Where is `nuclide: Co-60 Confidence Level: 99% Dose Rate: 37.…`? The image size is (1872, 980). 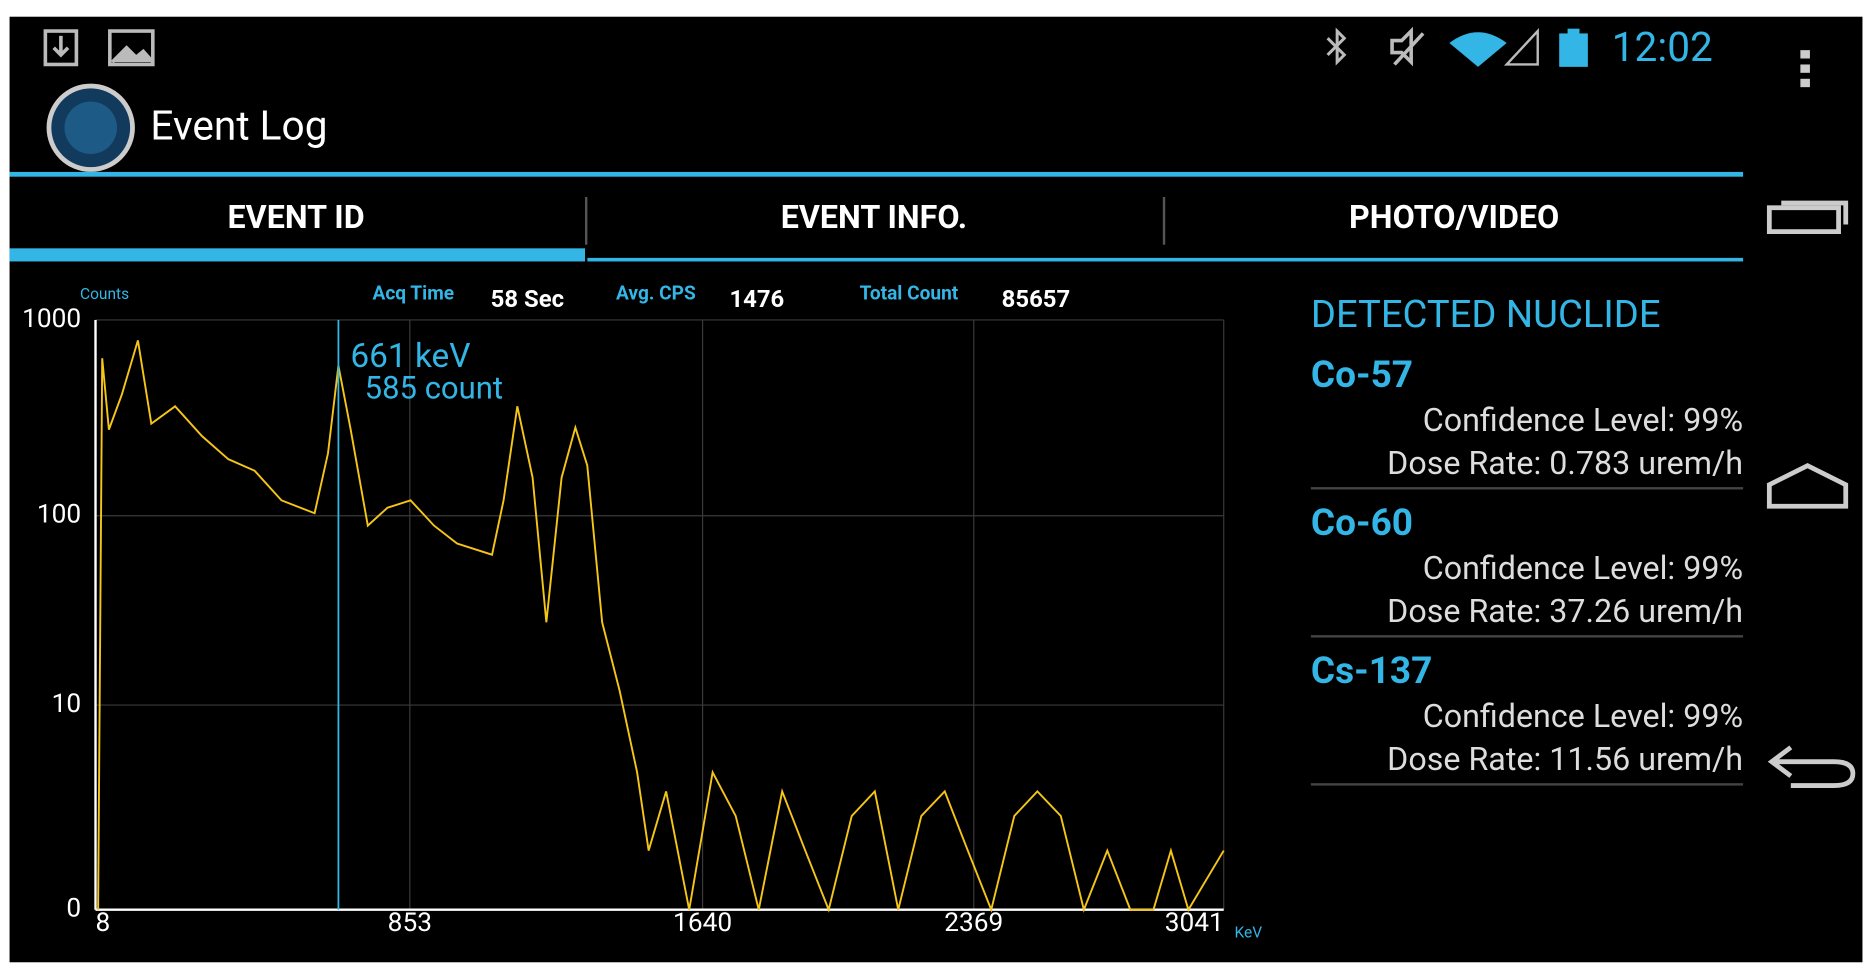 nuclide: Co-60 Confidence Level: 99% Dose Rate: 37.… is located at coordinates (1527, 568).